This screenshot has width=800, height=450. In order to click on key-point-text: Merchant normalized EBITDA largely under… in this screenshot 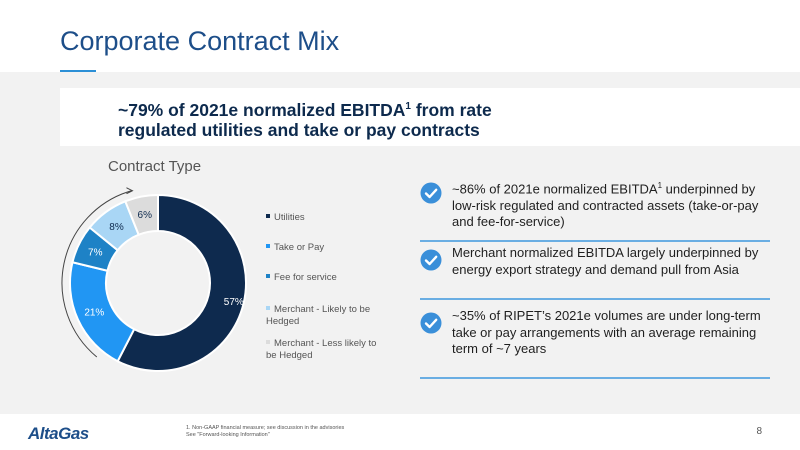, I will do `click(605, 261)`.